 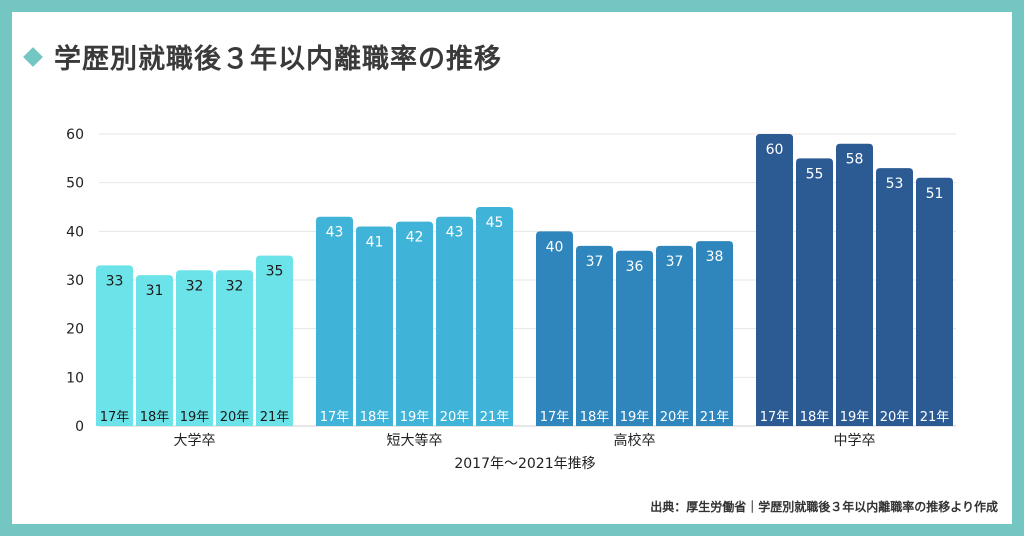 I want to click on data-label: 33, so click(x=115, y=281).